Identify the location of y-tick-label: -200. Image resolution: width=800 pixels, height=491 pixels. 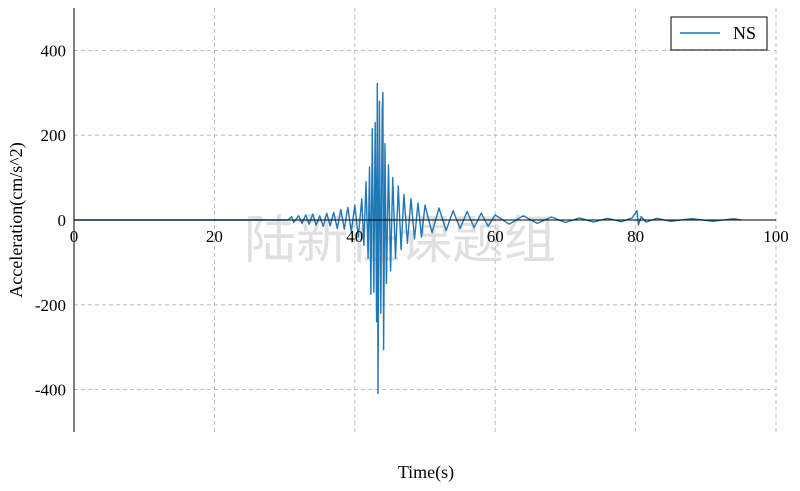
(50, 305).